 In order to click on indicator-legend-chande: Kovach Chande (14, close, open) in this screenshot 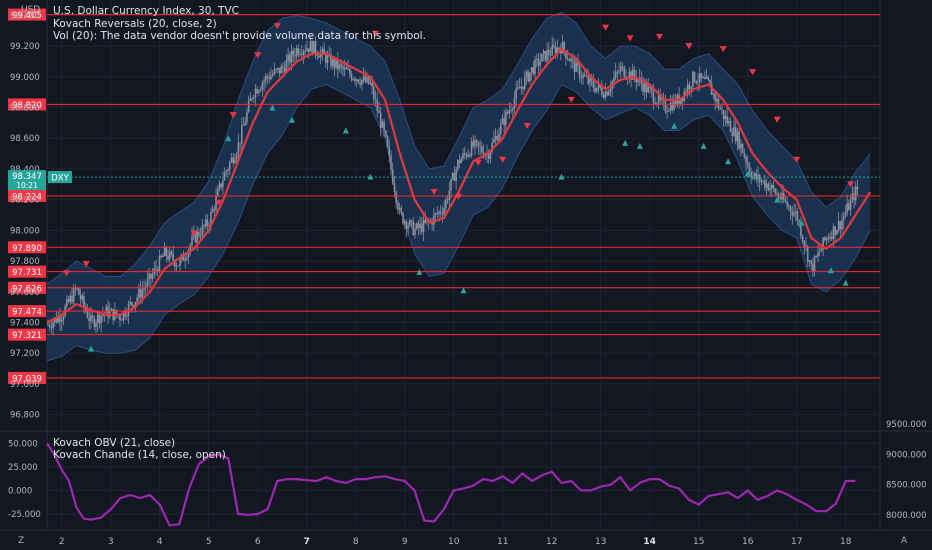, I will do `click(139, 455)`.